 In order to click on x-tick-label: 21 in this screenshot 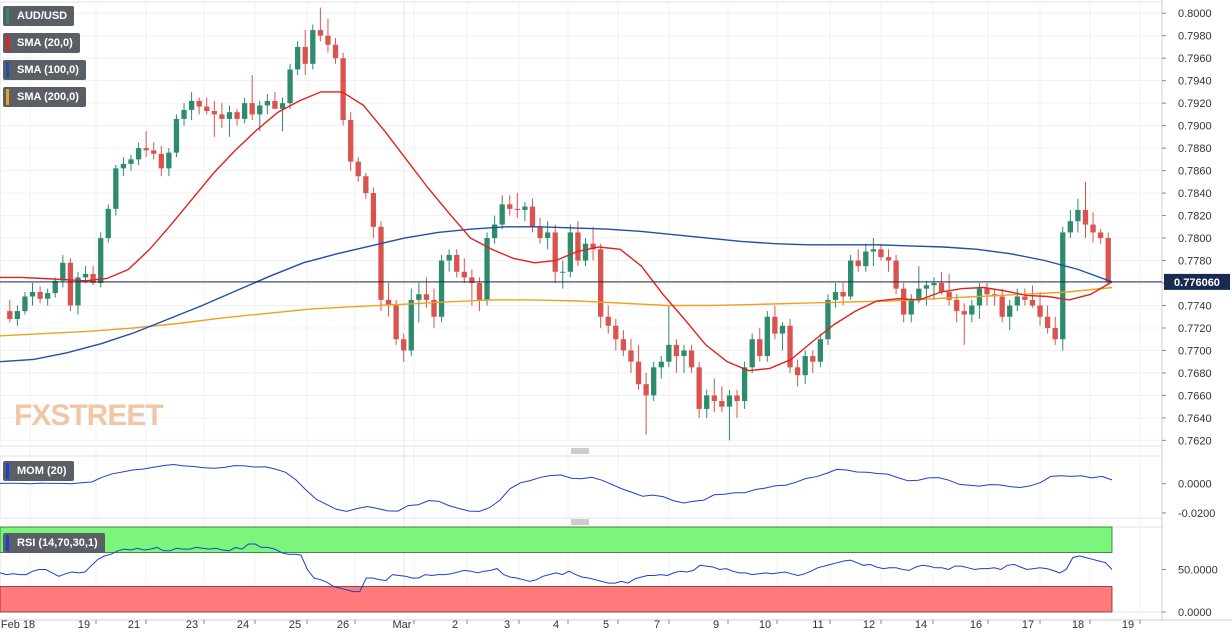, I will do `click(134, 625)`.